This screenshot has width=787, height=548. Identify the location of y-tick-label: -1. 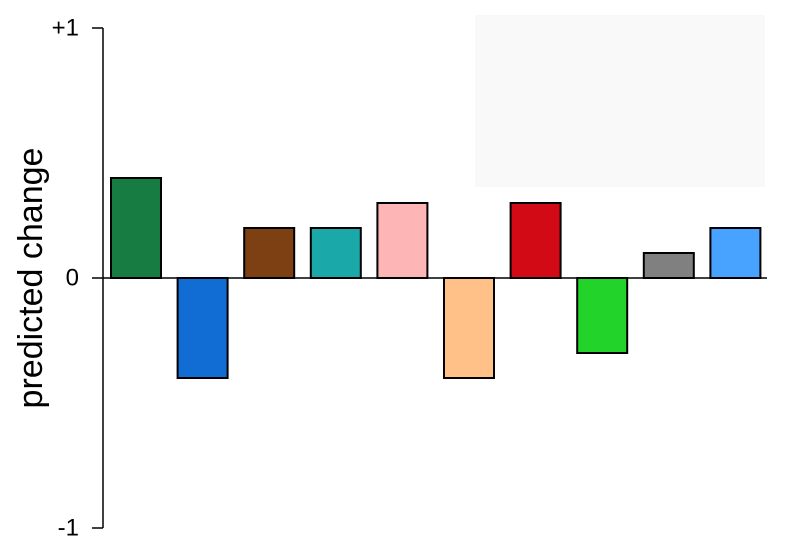
(68, 528).